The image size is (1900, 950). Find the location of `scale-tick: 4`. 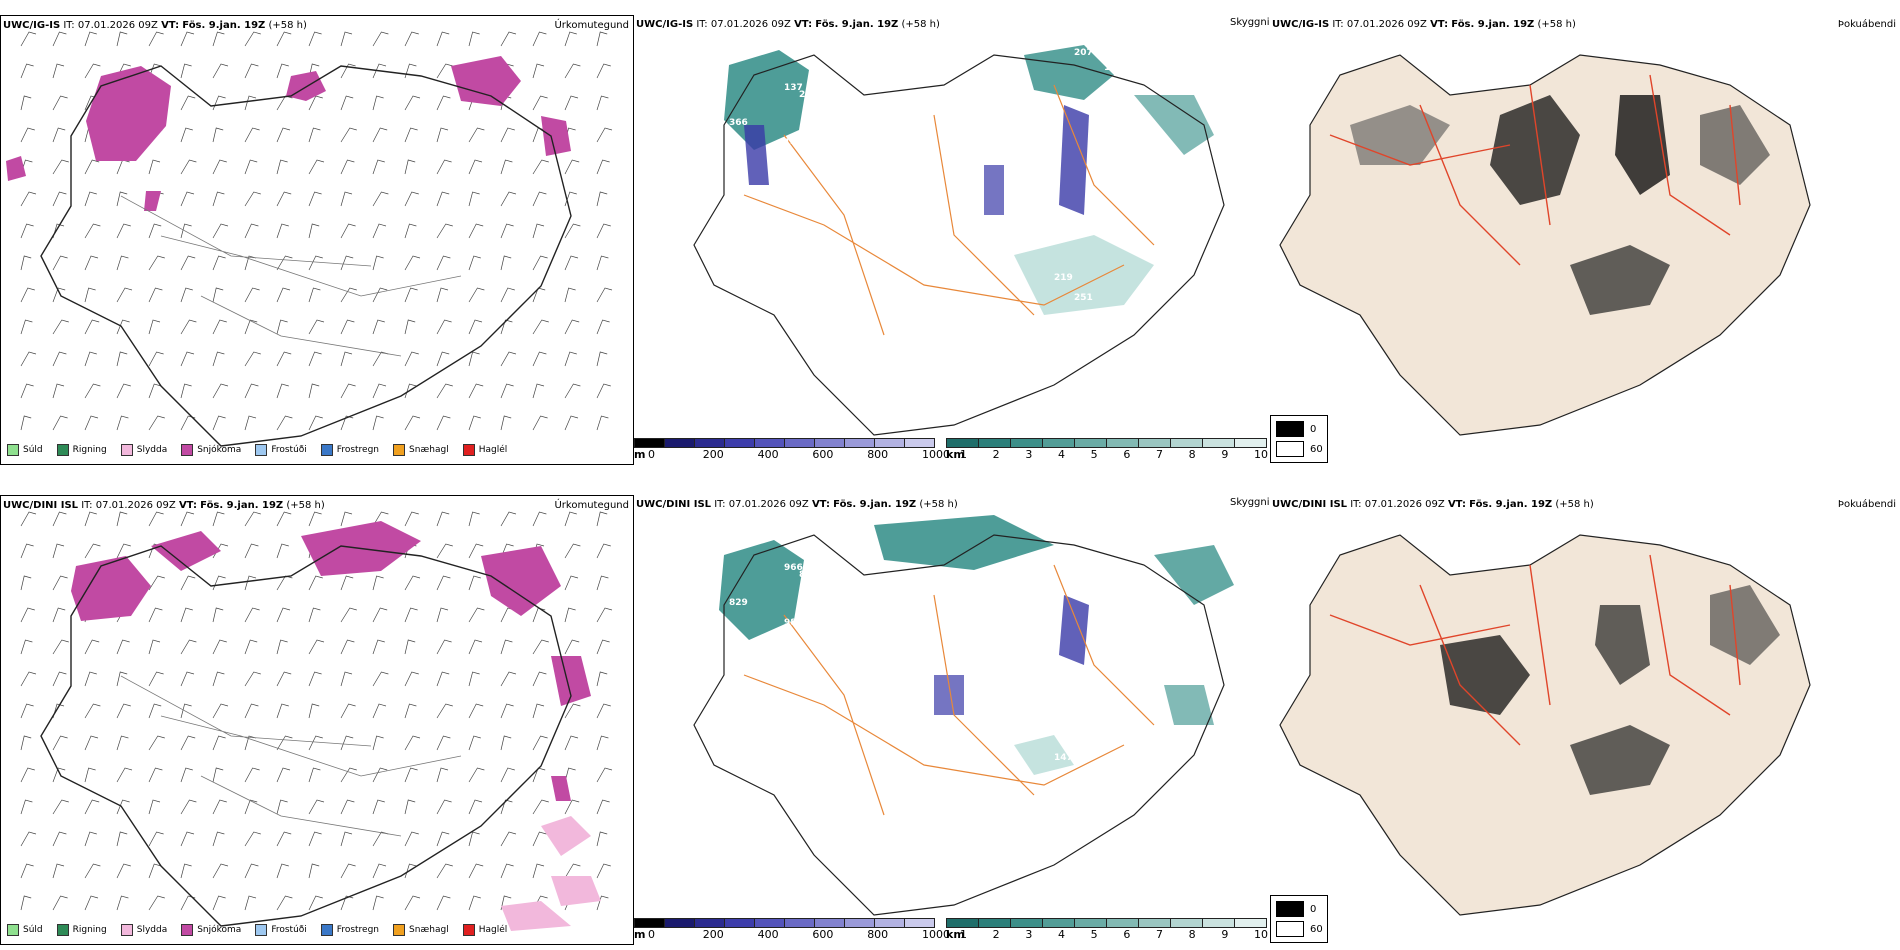

scale-tick: 4 is located at coordinates (1061, 454).